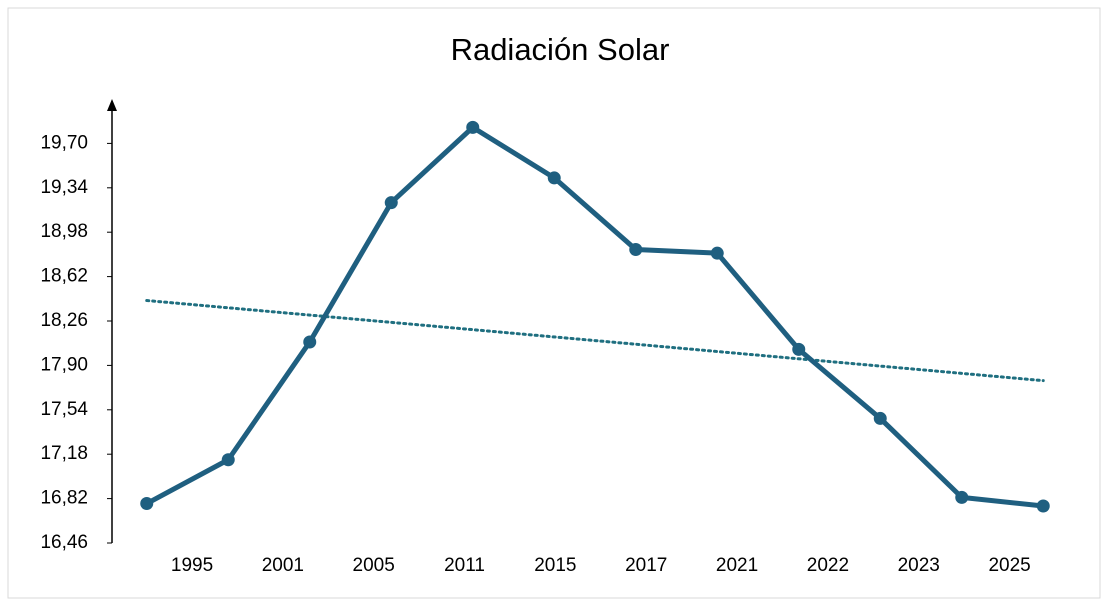 This screenshot has width=1110, height=607. Describe the element at coordinates (919, 565) in the screenshot. I see `x-tick-label: 2023` at that location.